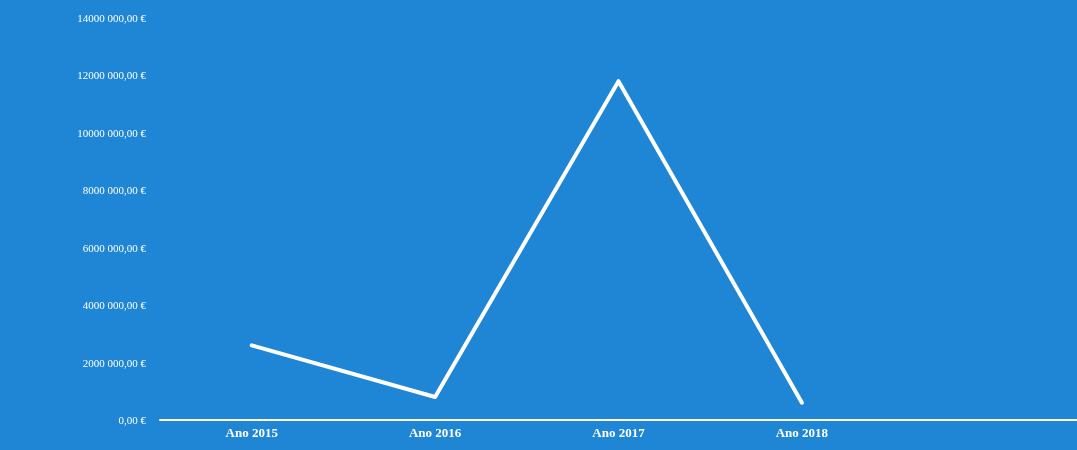 Image resolution: width=1077 pixels, height=450 pixels. I want to click on y-tick-label: 14000 000,00 €, so click(112, 18).